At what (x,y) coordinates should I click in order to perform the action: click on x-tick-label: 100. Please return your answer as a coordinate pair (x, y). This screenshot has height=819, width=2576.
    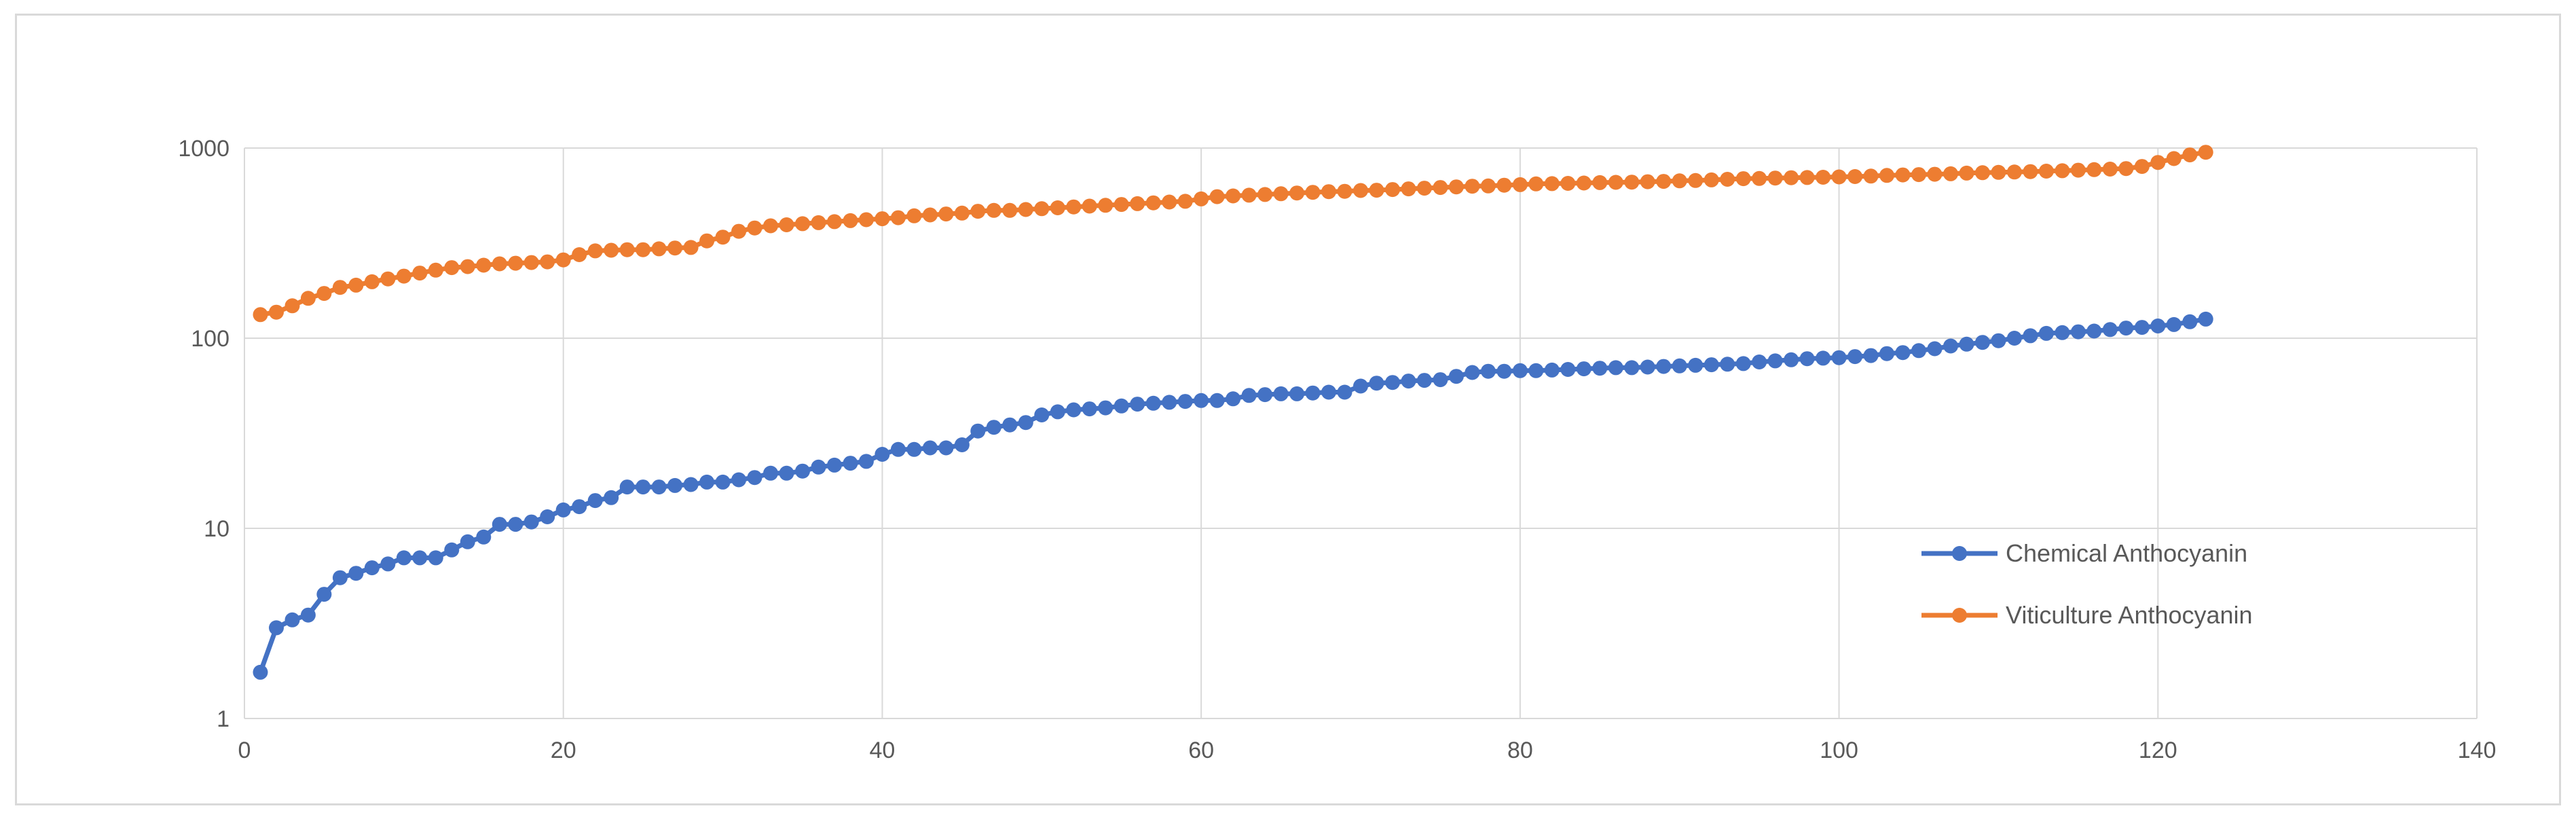
    Looking at the image, I should click on (1839, 750).